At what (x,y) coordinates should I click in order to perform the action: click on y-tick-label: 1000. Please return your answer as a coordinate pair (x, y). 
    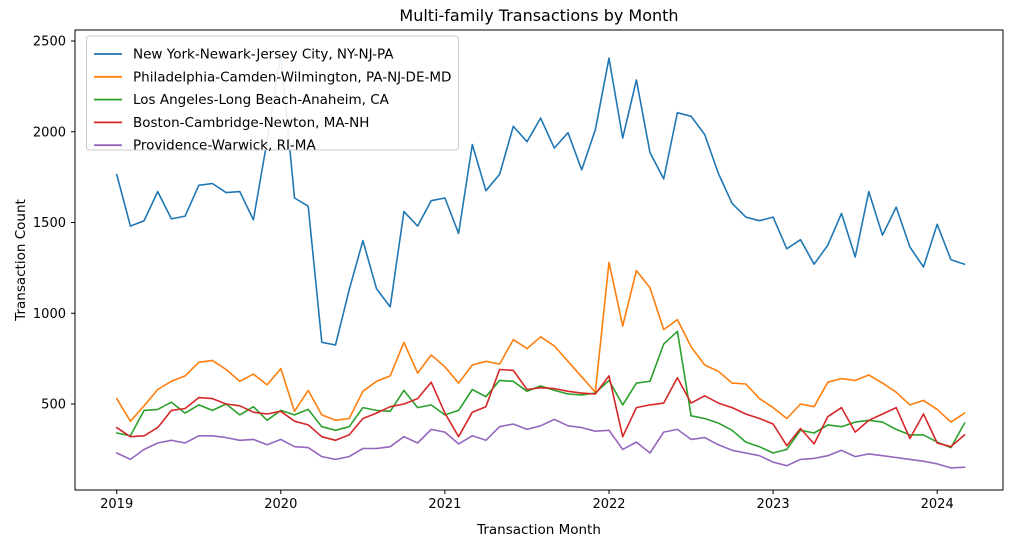
    Looking at the image, I should click on (49, 314).